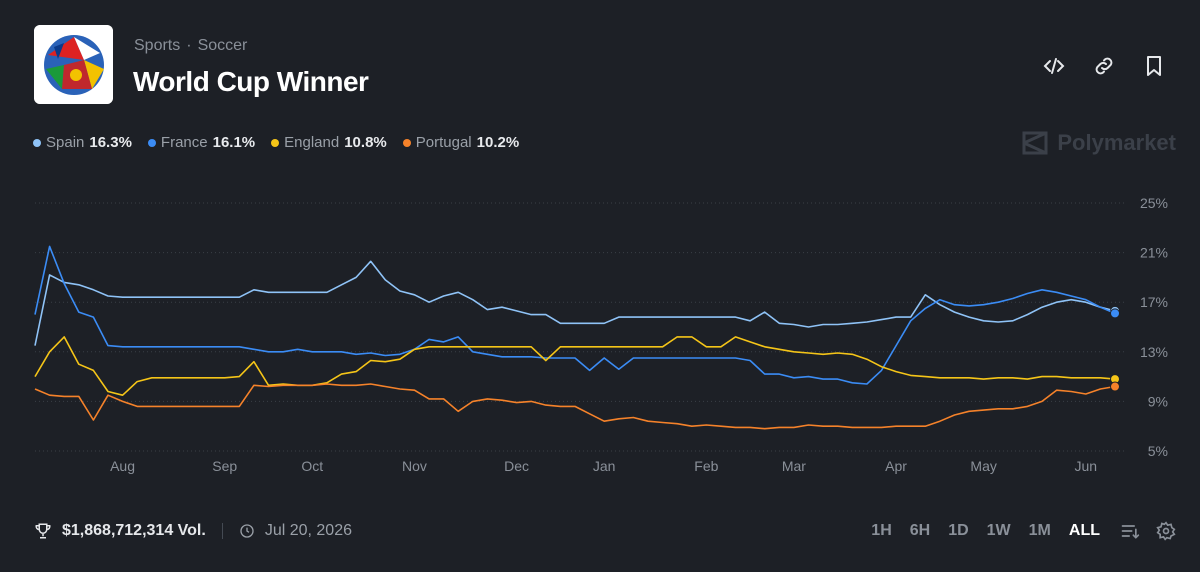  Describe the element at coordinates (1039, 530) in the screenshot. I see `range-button: 1M` at that location.